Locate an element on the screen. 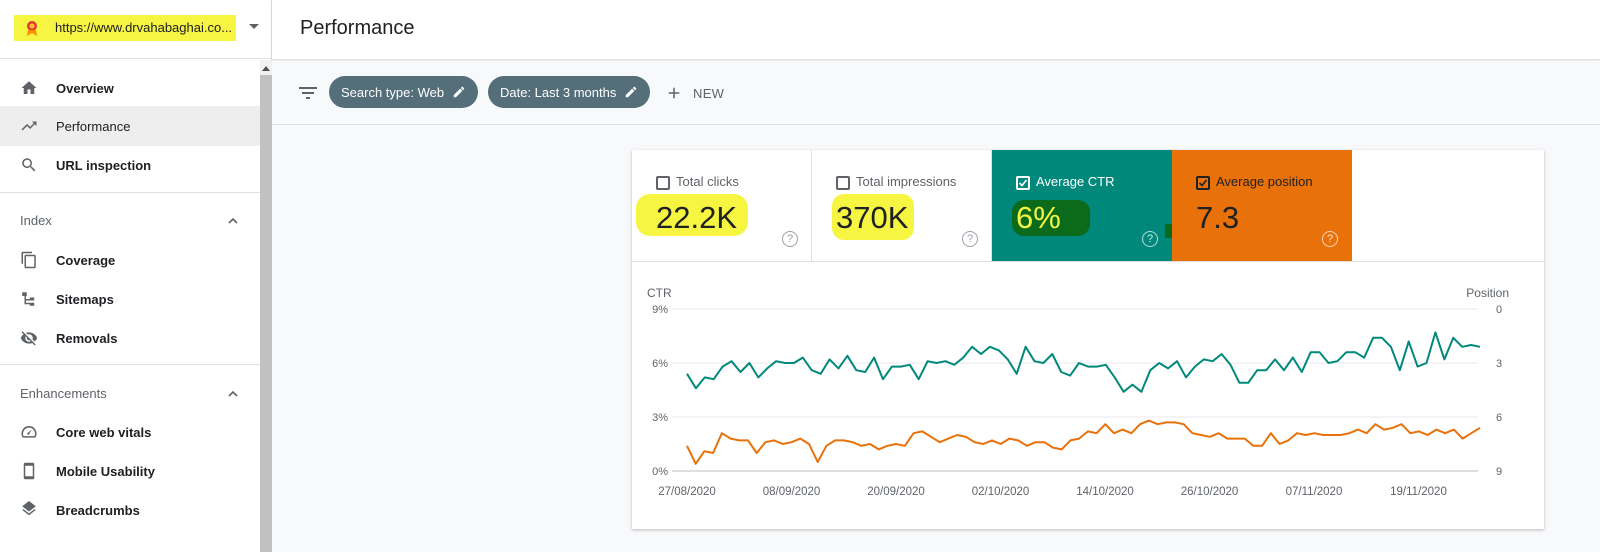 The width and height of the screenshot is (1600, 552). trending-up-icon is located at coordinates (29, 126).